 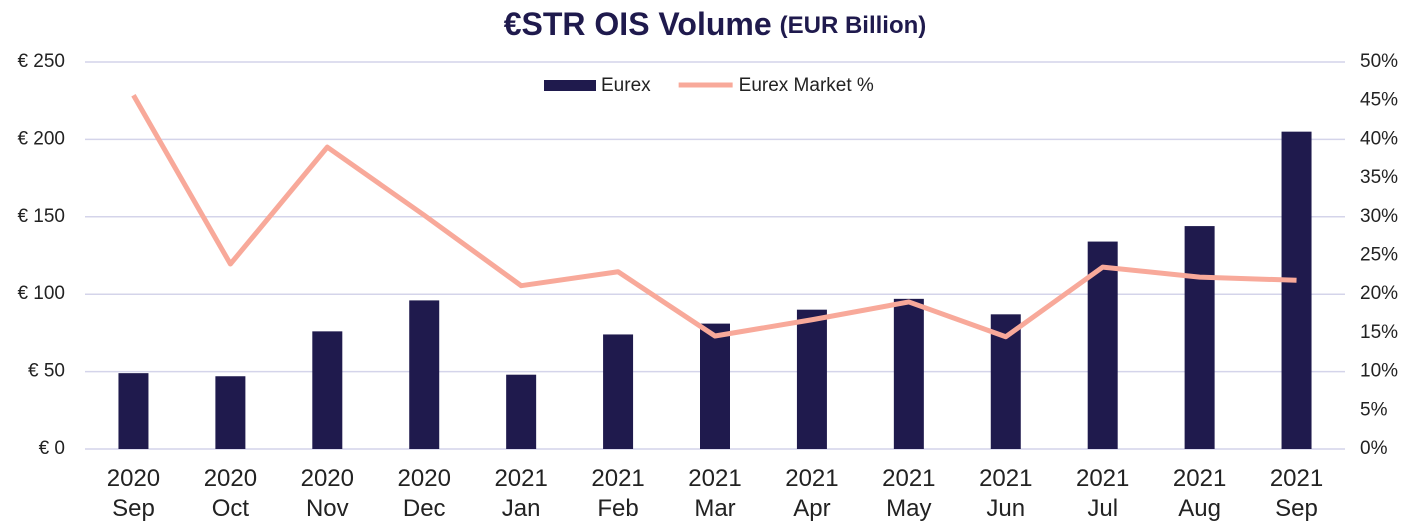 I want to click on x-tick-label: 2021 Jan, so click(x=520, y=493).